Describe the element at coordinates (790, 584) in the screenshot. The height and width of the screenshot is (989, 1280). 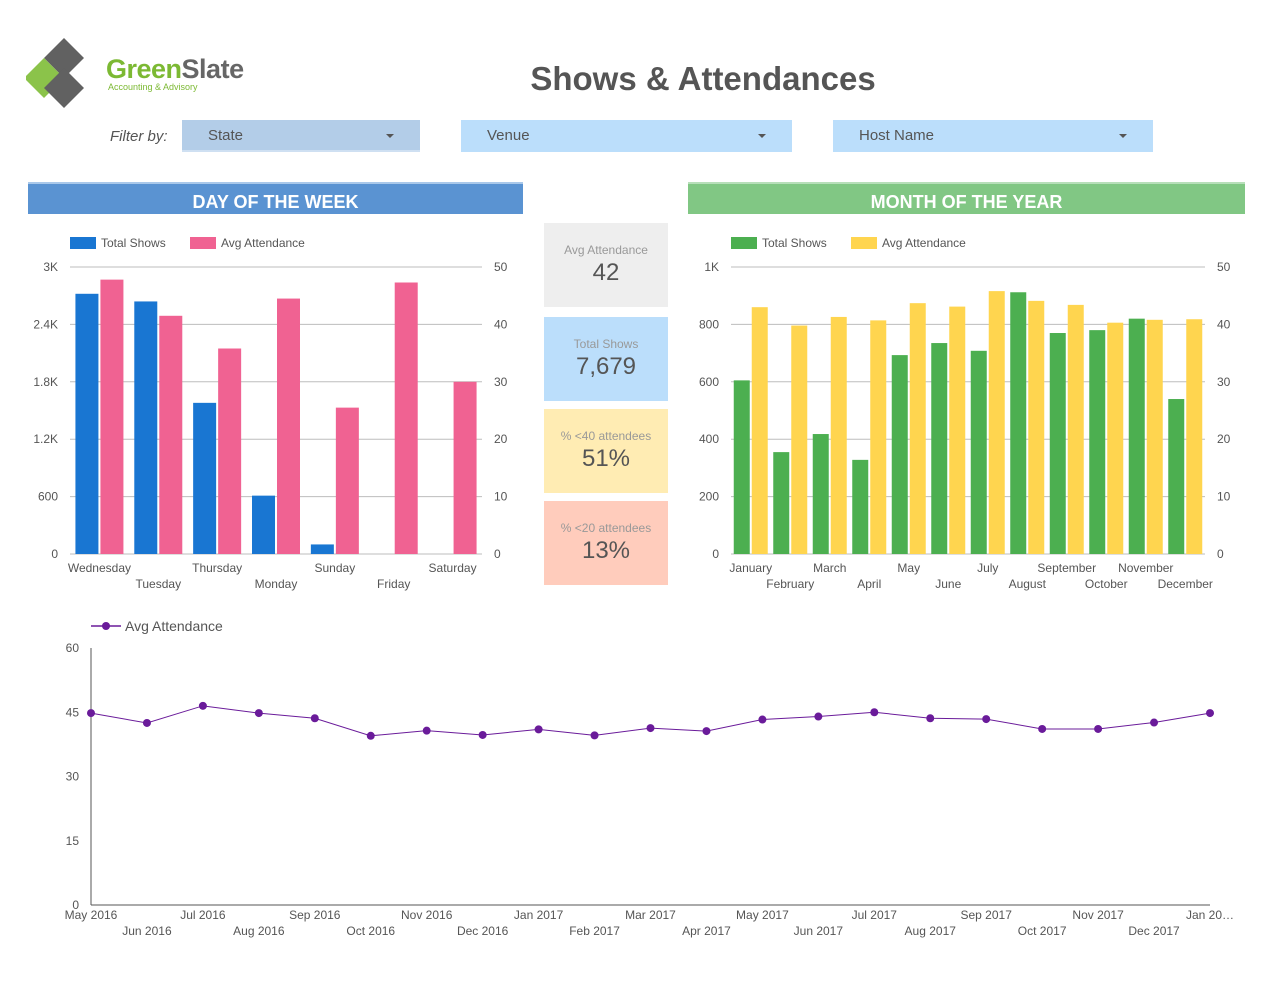
I see `x-tick-label: February` at that location.